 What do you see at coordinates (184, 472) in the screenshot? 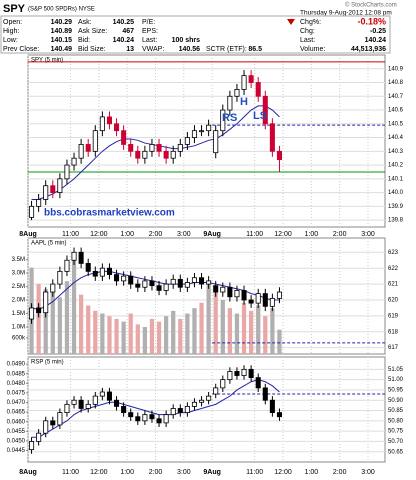
I see `x-tick-label: 3:00` at bounding box center [184, 472].